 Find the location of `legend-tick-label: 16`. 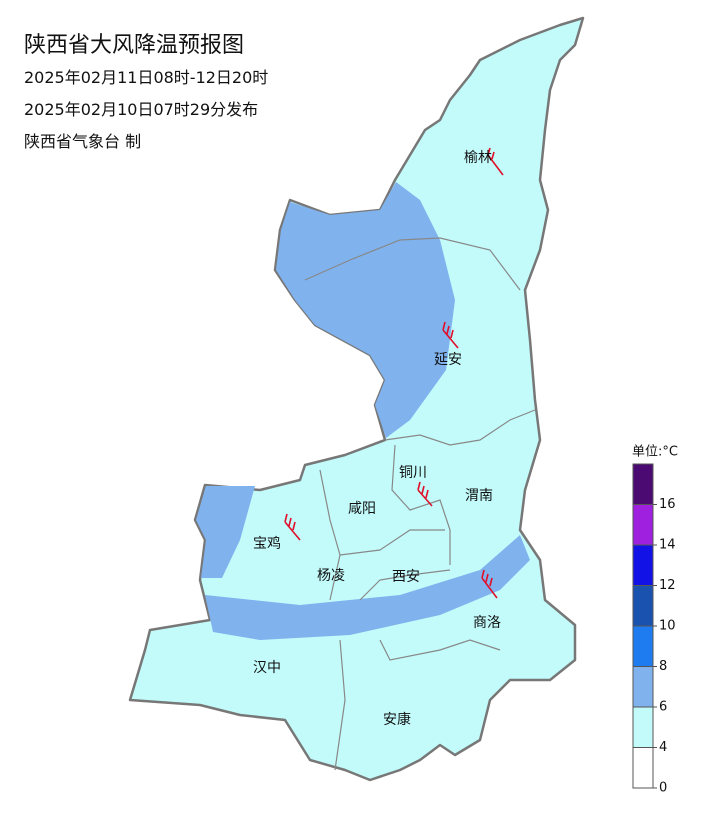

legend-tick-label: 16 is located at coordinates (667, 504).